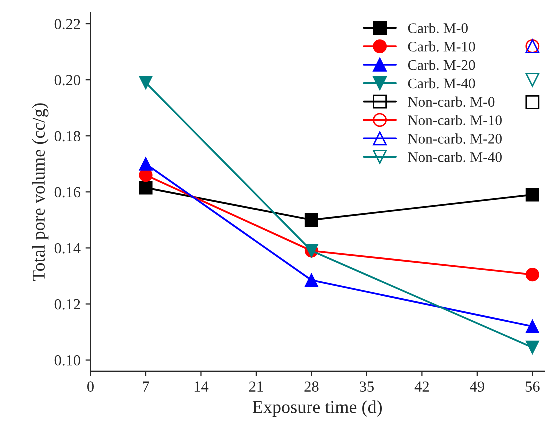 This screenshot has height=427, width=550. Describe the element at coordinates (455, 120) in the screenshot. I see `legend-label: Non-carb. M-10` at that location.